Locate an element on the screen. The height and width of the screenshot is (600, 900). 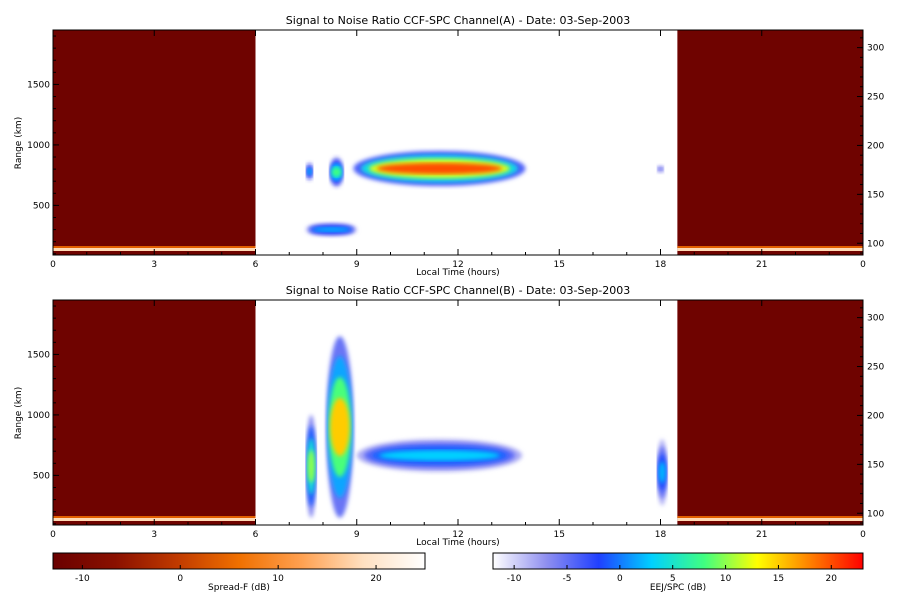
colorbar-eej-ticks: -10 -5 0 5 10 15 20 is located at coordinates (672, 574).